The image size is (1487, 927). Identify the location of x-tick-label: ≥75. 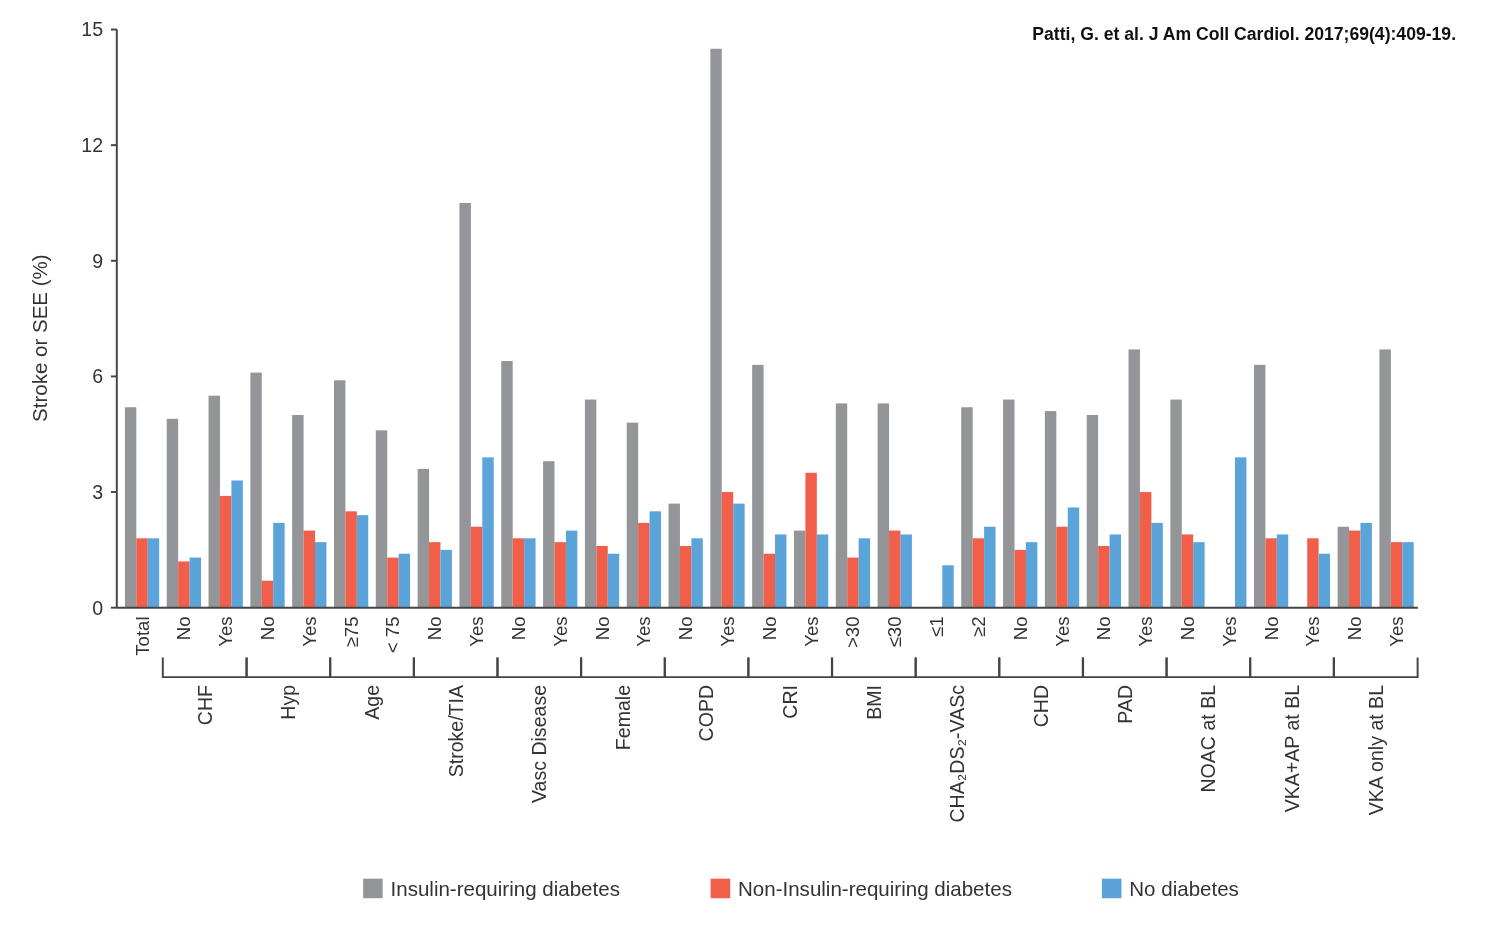
(351, 632).